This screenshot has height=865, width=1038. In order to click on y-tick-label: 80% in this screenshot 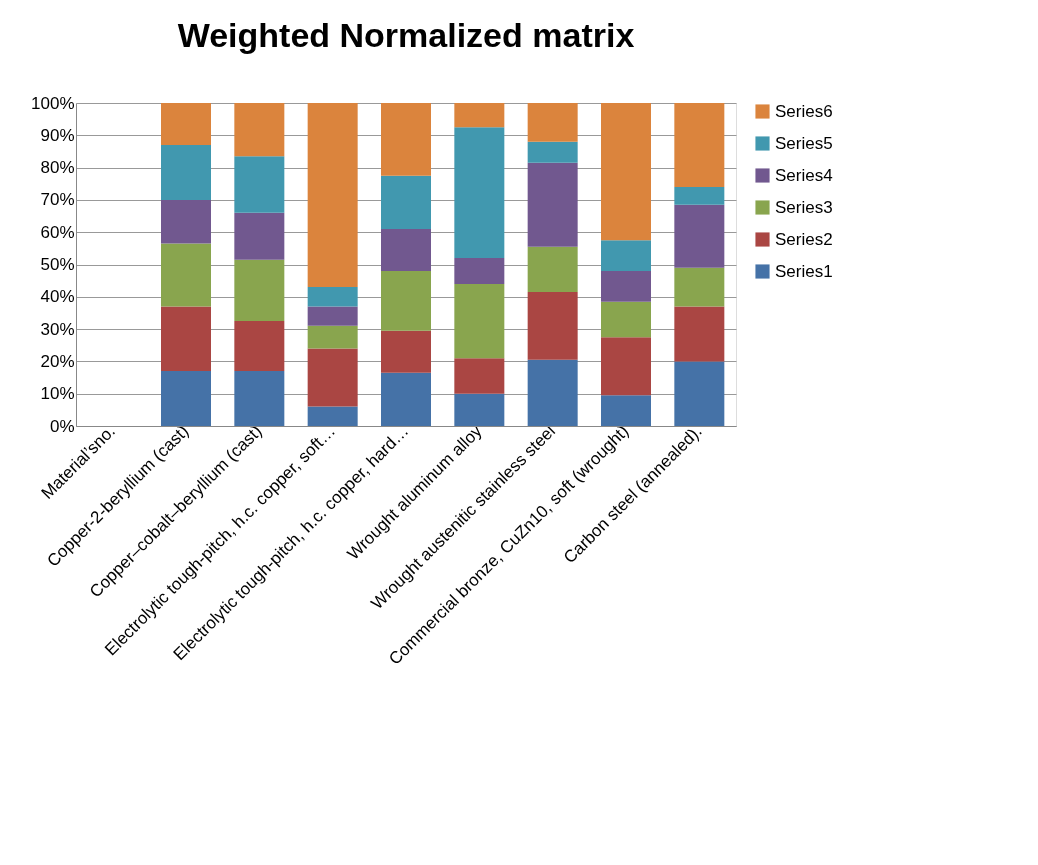, I will do `click(57, 168)`.